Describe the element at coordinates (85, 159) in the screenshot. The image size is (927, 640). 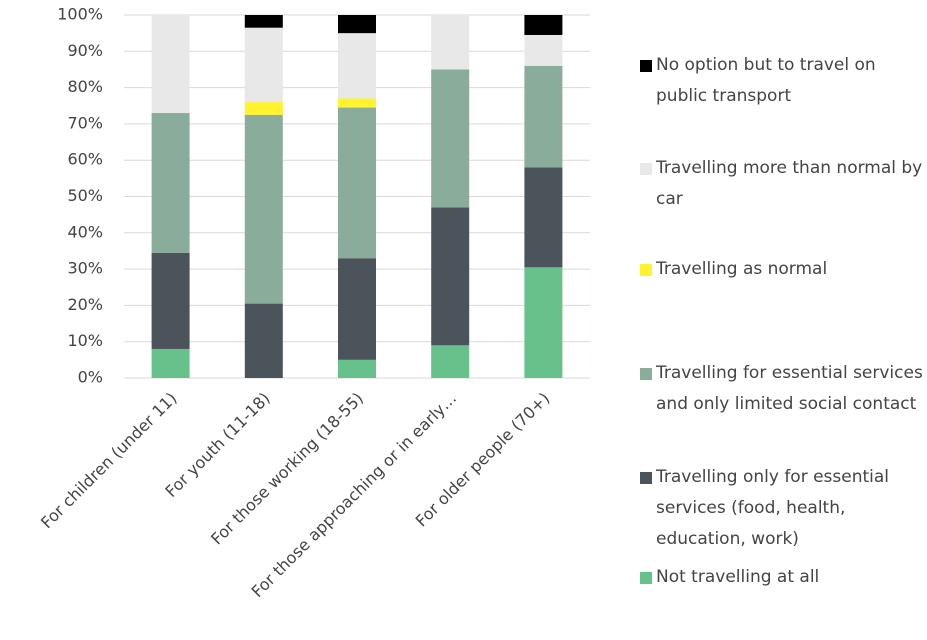
I see `y-tick-label: 60%` at that location.